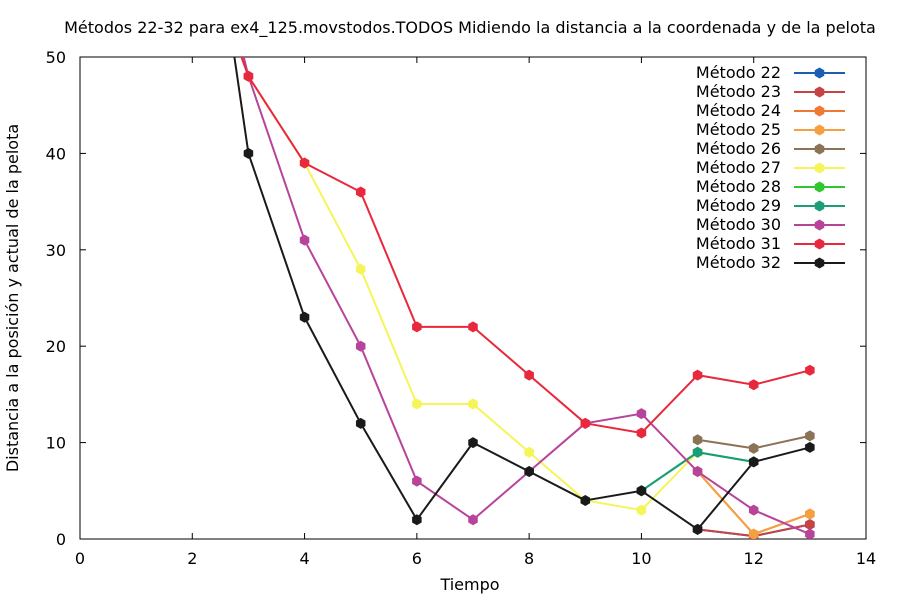 This screenshot has height=600, width=900. Describe the element at coordinates (738, 262) in the screenshot. I see `legend-label: Método 32` at that location.